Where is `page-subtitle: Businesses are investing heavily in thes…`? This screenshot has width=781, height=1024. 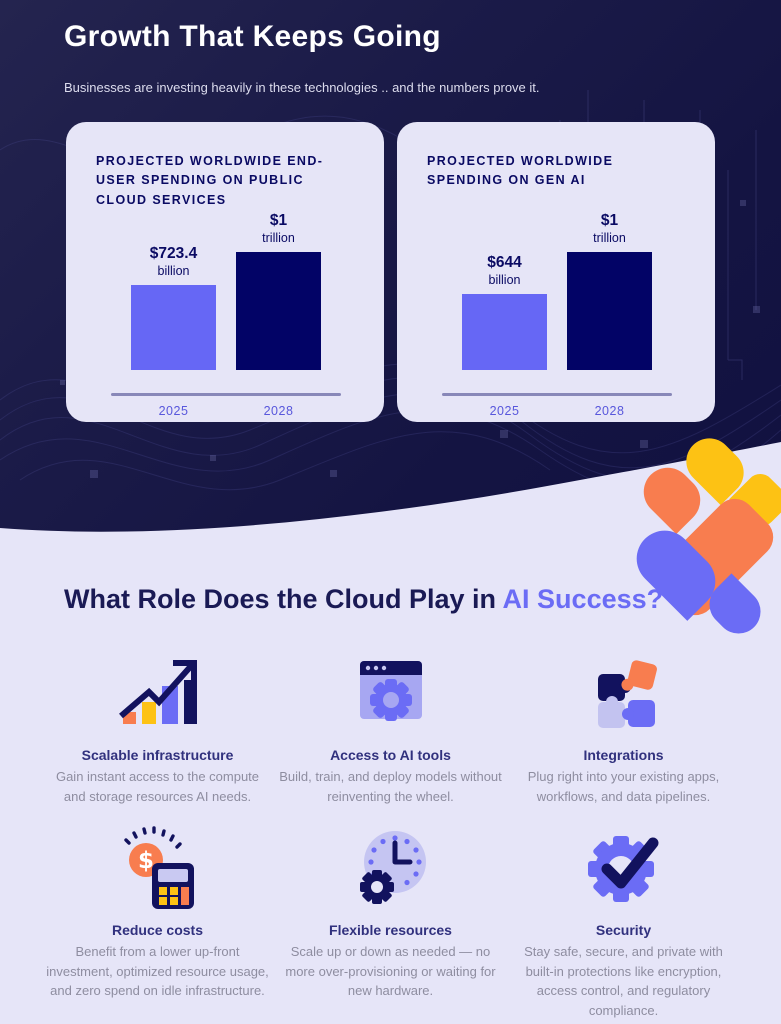 page-subtitle: Businesses are investing heavily in thes… is located at coordinates (302, 87).